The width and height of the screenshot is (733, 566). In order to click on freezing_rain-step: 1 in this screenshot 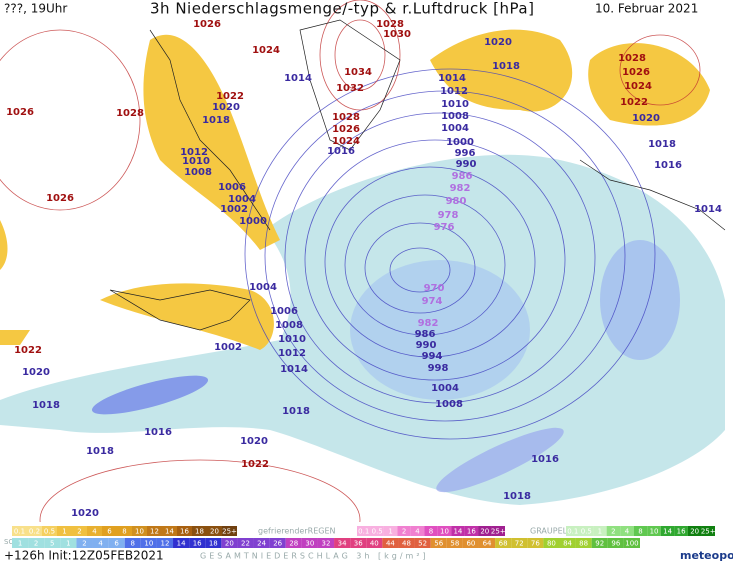, I will do `click(390, 532)`.